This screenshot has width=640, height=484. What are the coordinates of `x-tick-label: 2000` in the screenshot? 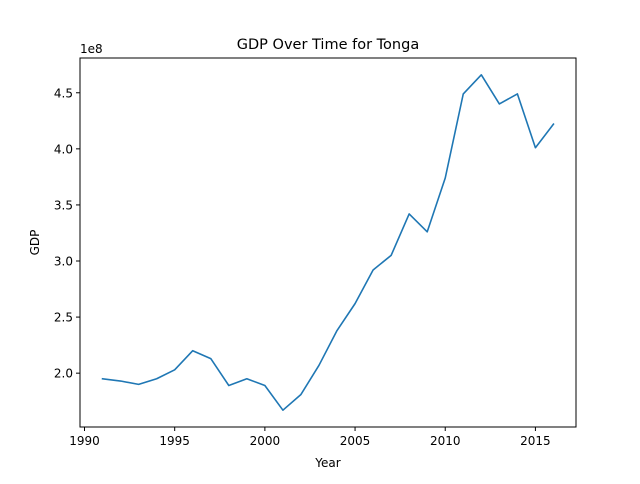 It's located at (265, 441).